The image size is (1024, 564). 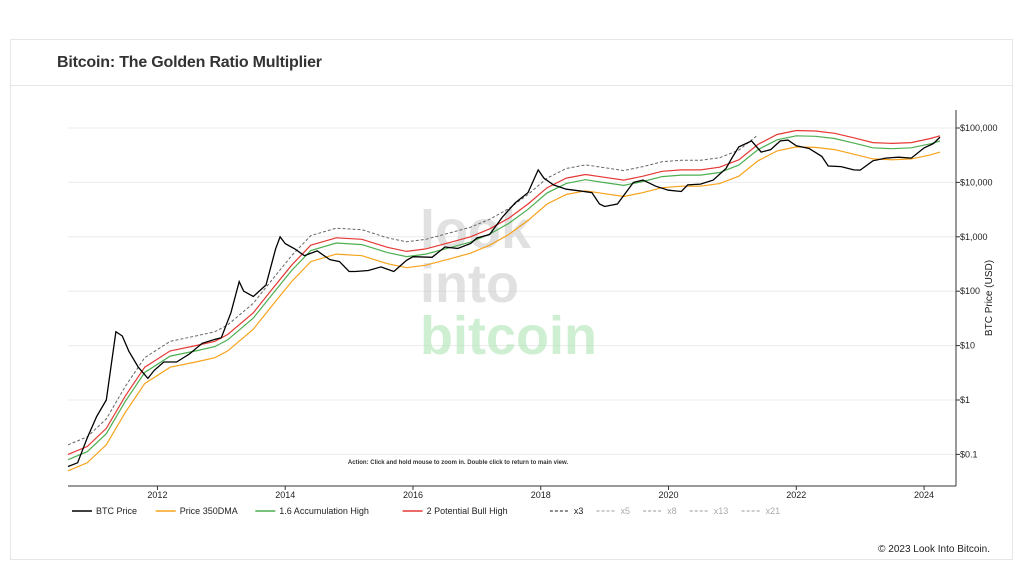 I want to click on legend-label-7: x13, so click(x=721, y=511).